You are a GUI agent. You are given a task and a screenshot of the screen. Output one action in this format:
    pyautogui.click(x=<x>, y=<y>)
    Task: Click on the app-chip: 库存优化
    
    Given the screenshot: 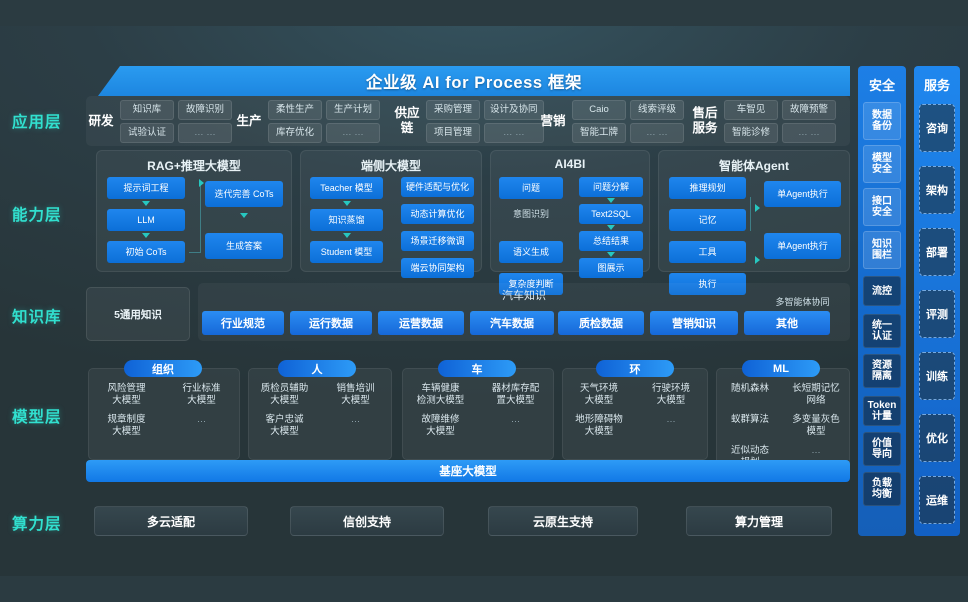 What is the action you would take?
    pyautogui.click(x=295, y=132)
    